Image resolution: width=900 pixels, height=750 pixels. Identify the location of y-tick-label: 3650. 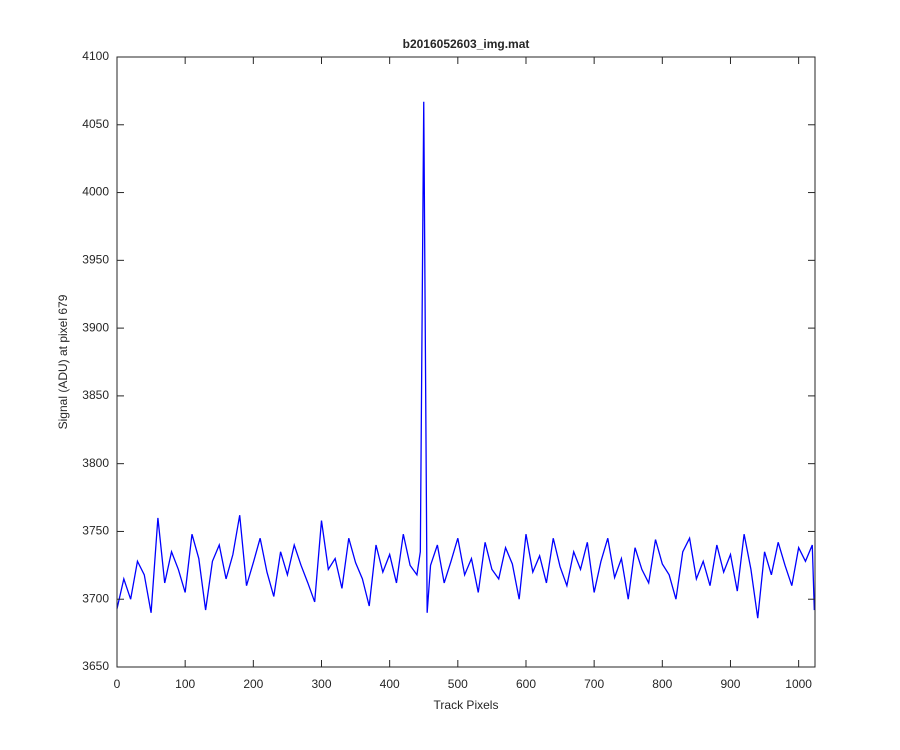
(95, 666).